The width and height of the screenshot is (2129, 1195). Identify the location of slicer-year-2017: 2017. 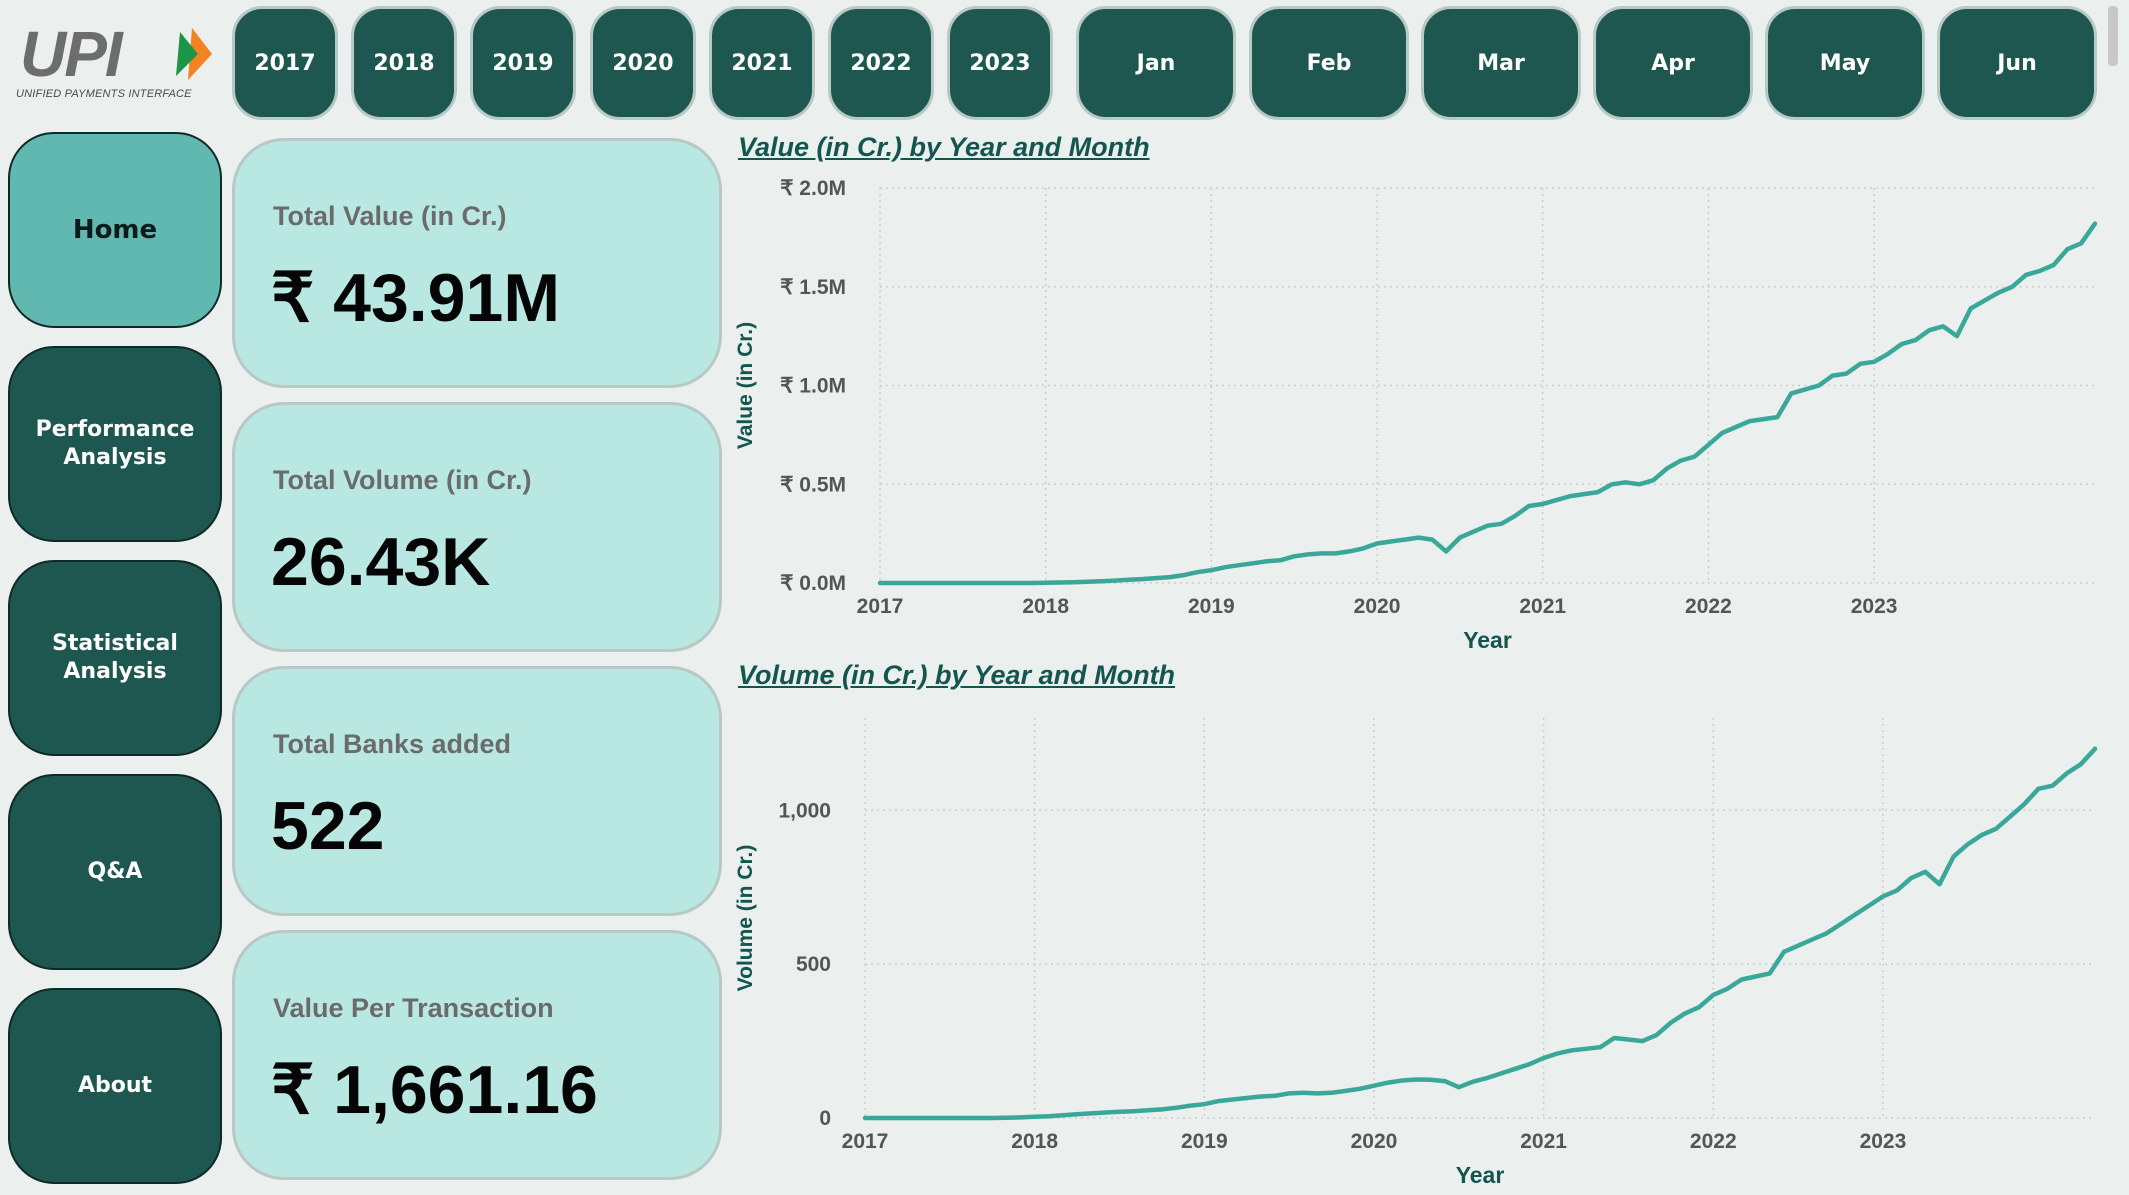
(285, 63).